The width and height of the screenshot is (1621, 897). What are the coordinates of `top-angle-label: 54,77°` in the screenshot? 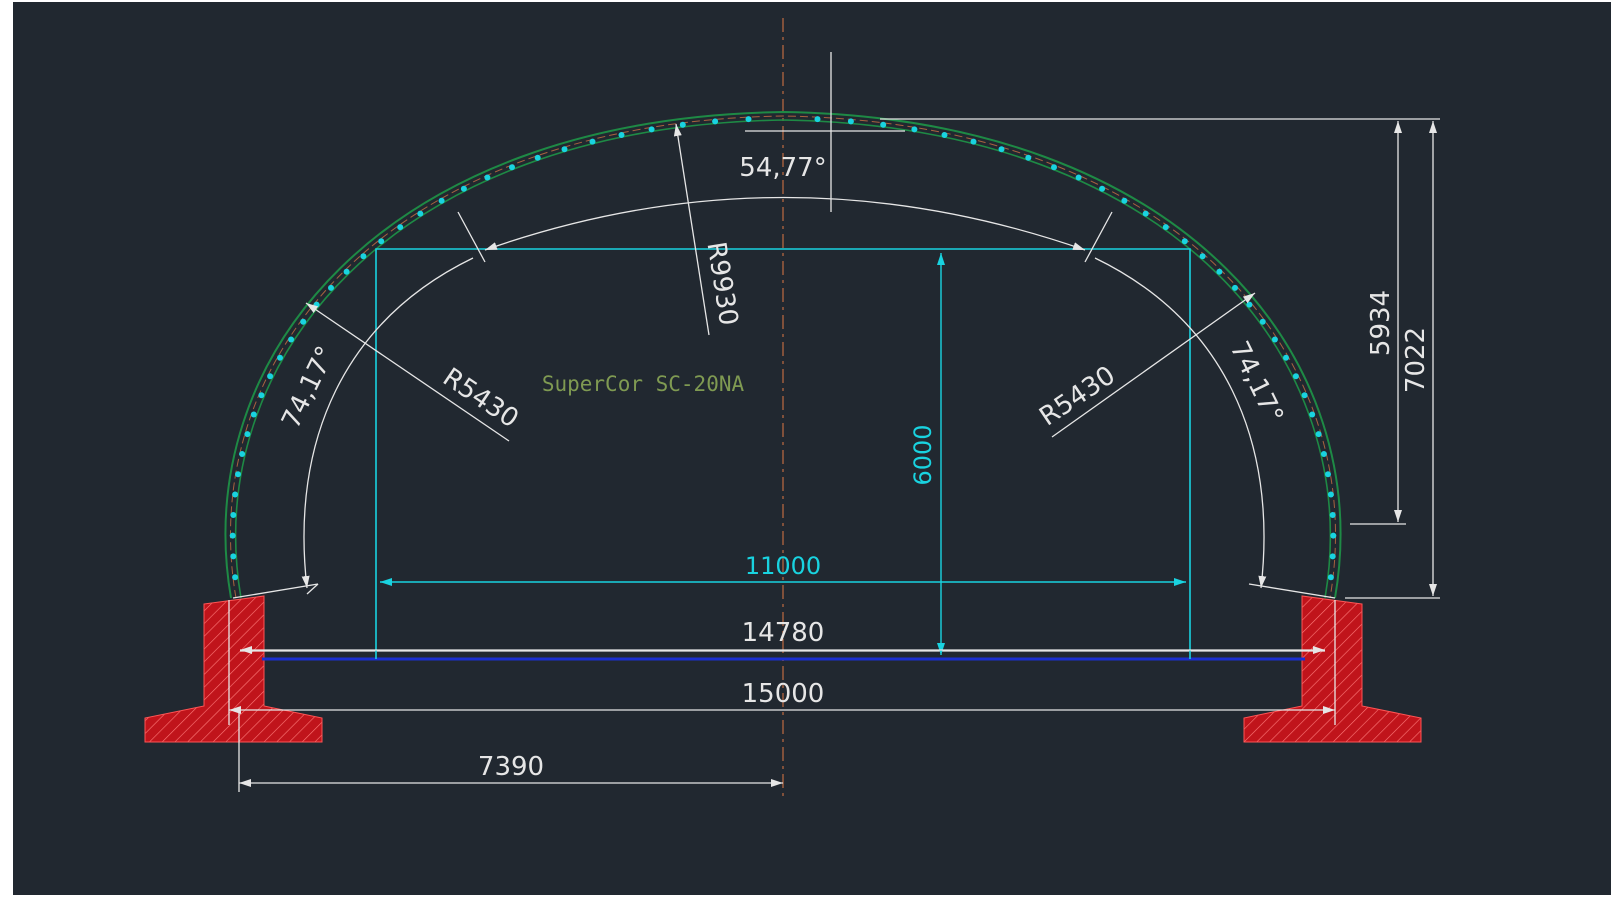 It's located at (782, 168).